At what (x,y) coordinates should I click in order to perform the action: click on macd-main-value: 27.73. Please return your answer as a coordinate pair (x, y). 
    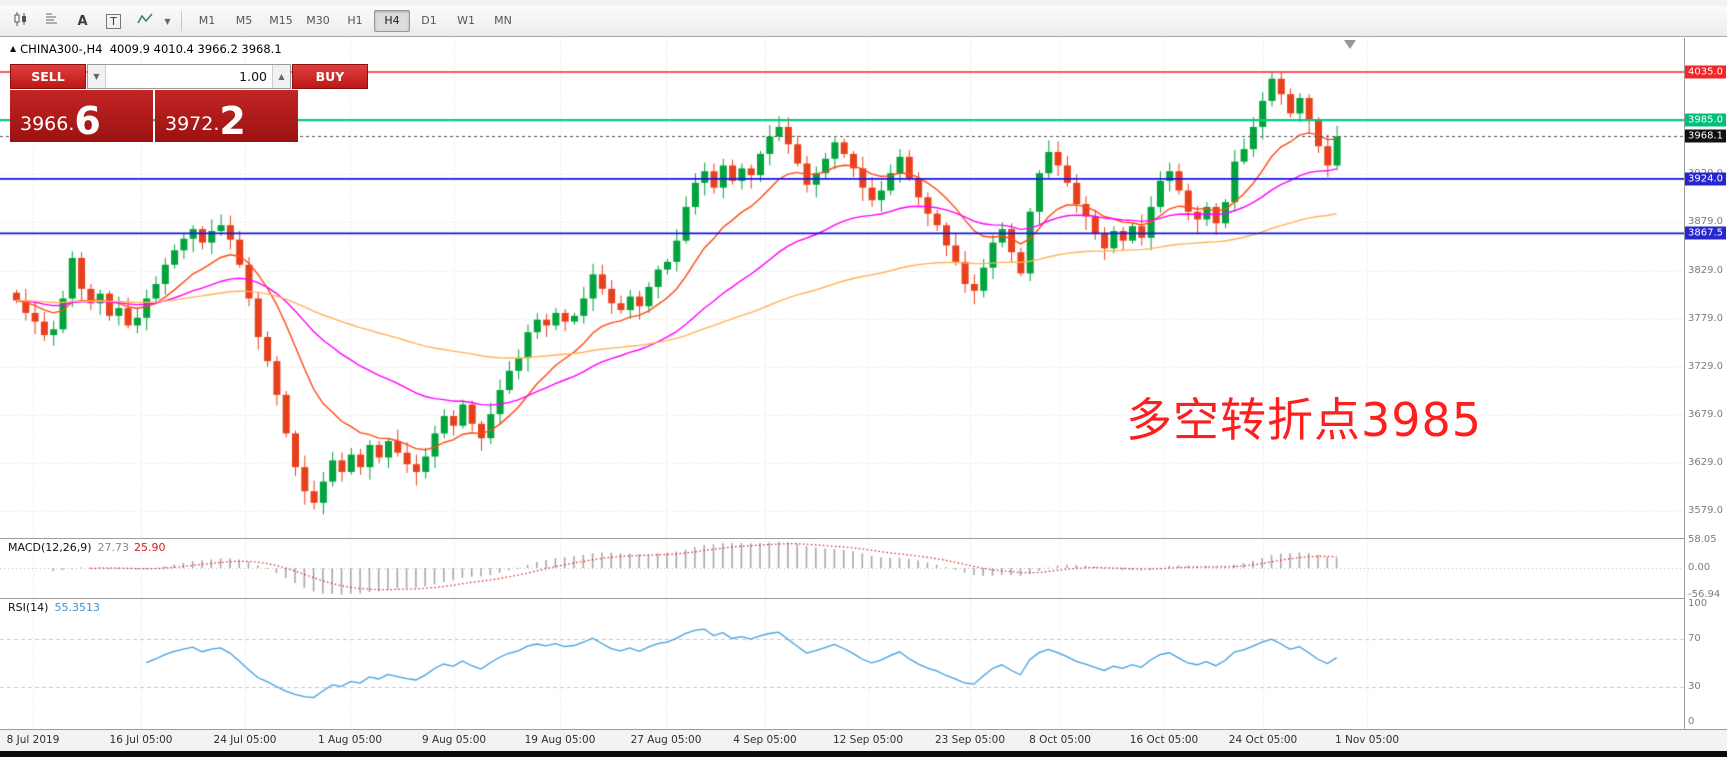
    Looking at the image, I should click on (113, 547).